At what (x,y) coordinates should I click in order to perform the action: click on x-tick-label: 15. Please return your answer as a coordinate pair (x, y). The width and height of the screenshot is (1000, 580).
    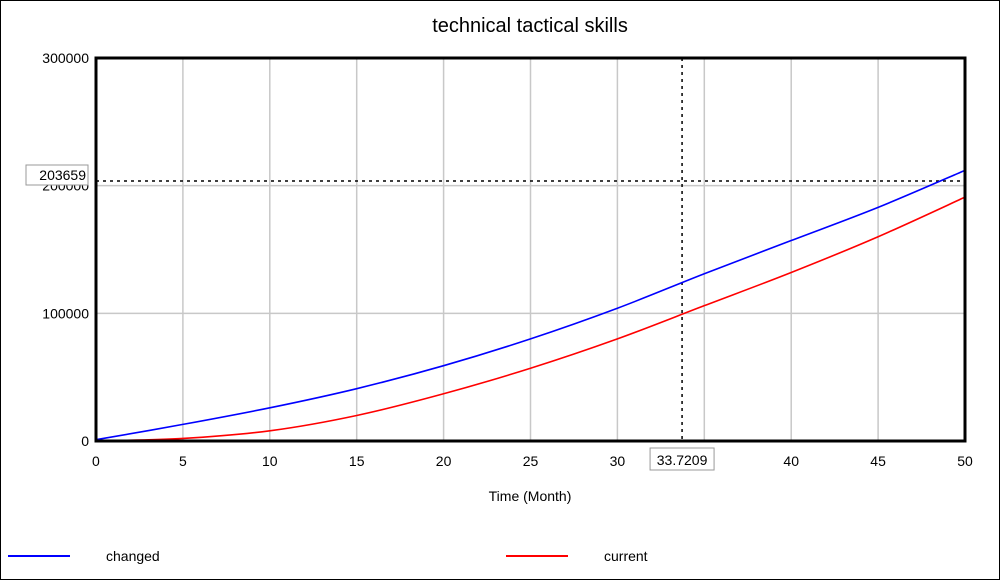
    Looking at the image, I should click on (357, 461).